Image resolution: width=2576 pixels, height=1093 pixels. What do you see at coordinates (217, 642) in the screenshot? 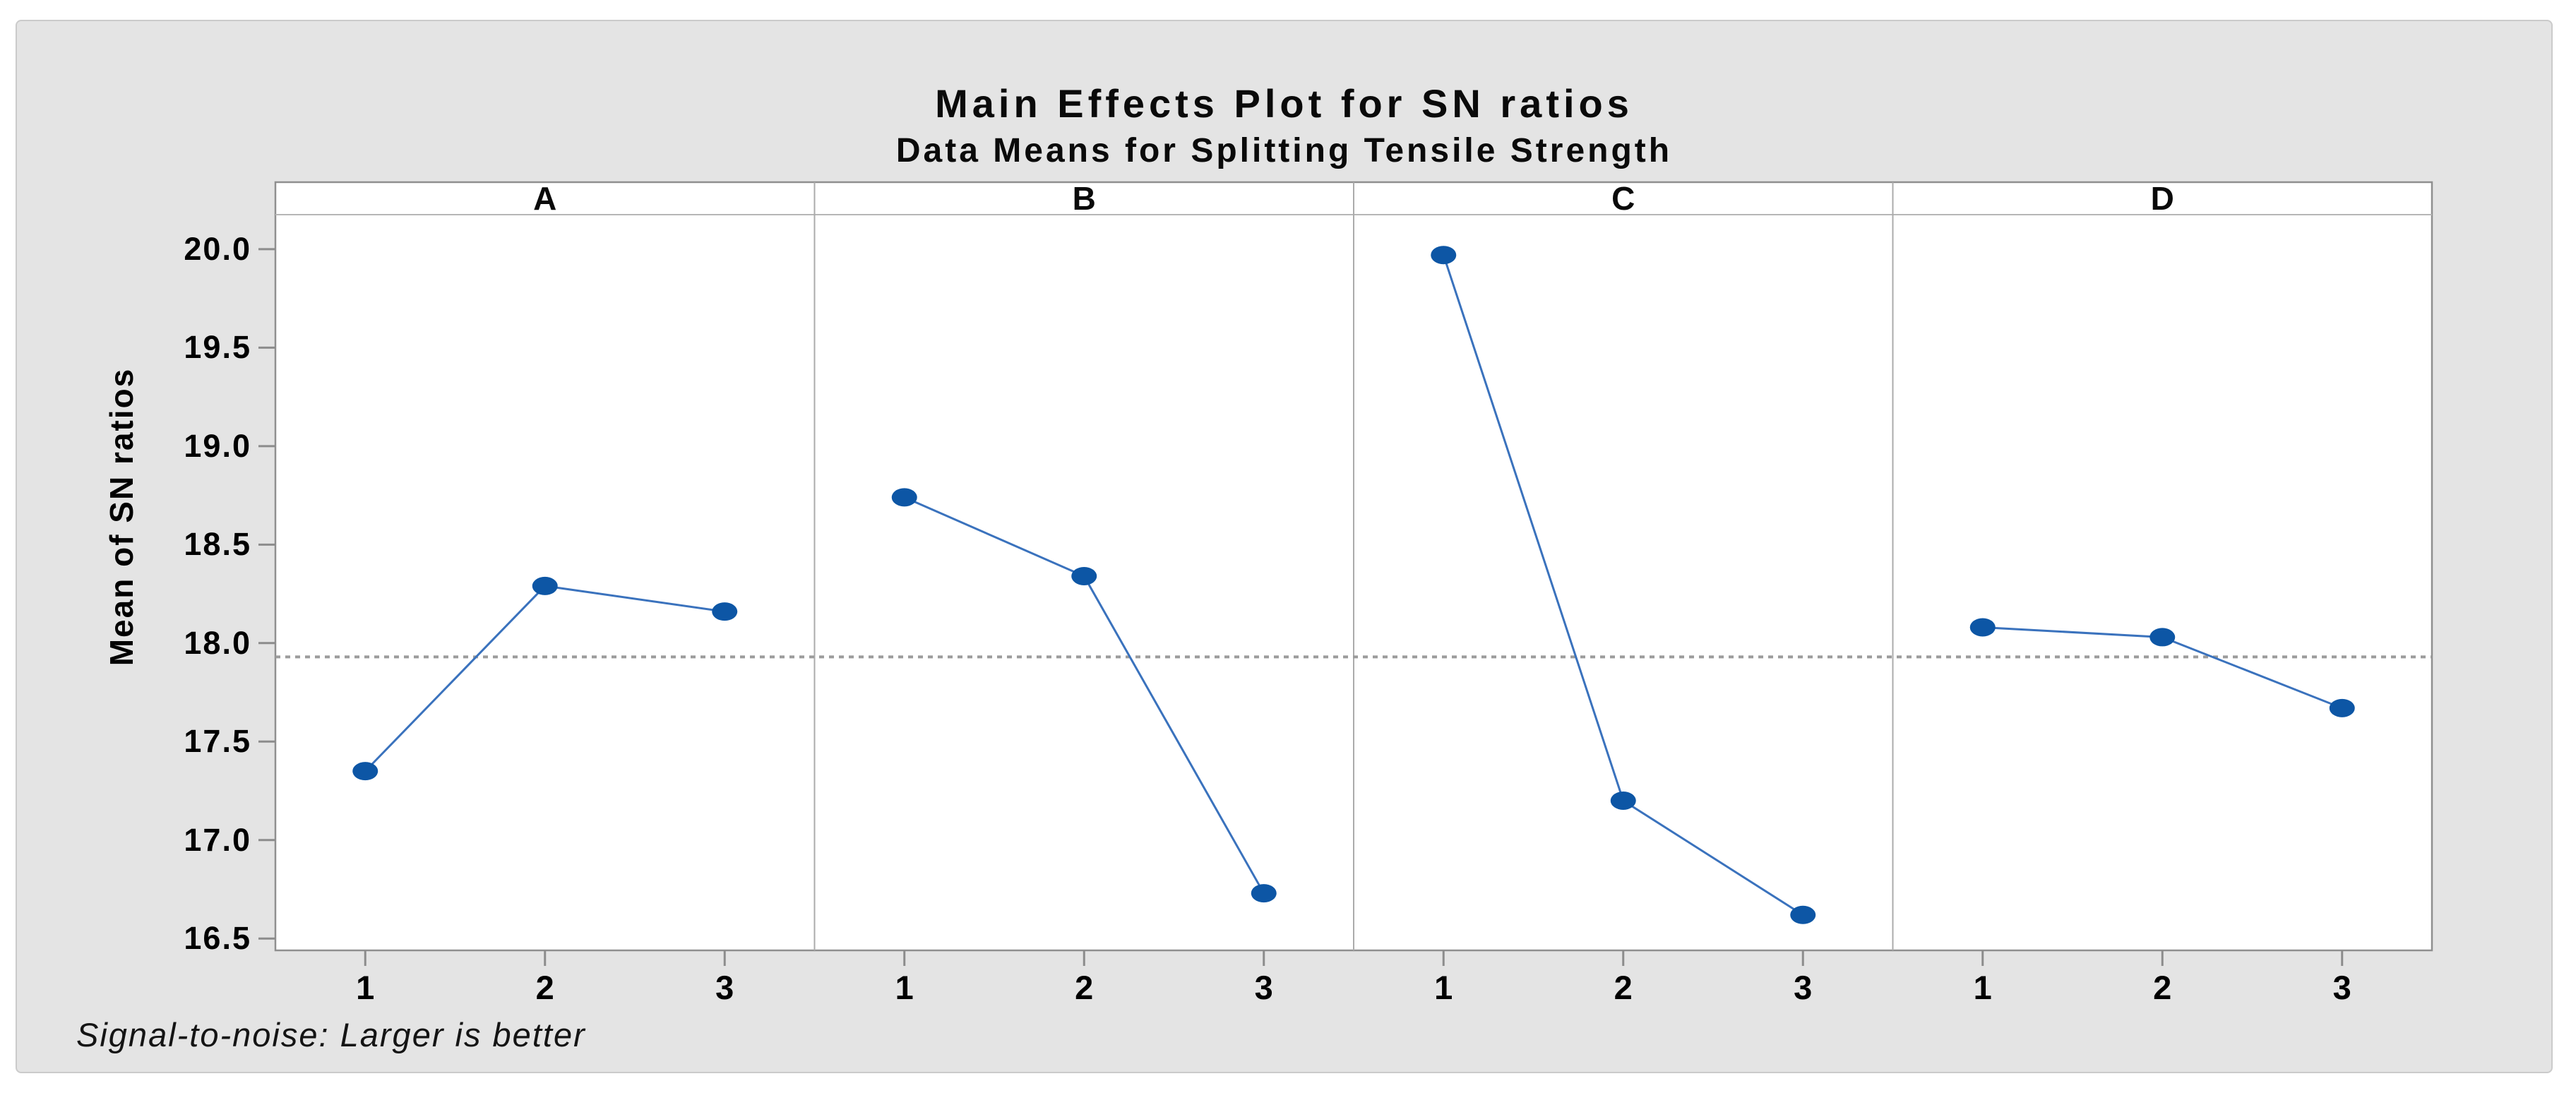
I see `y-tick-label: 18.0` at bounding box center [217, 642].